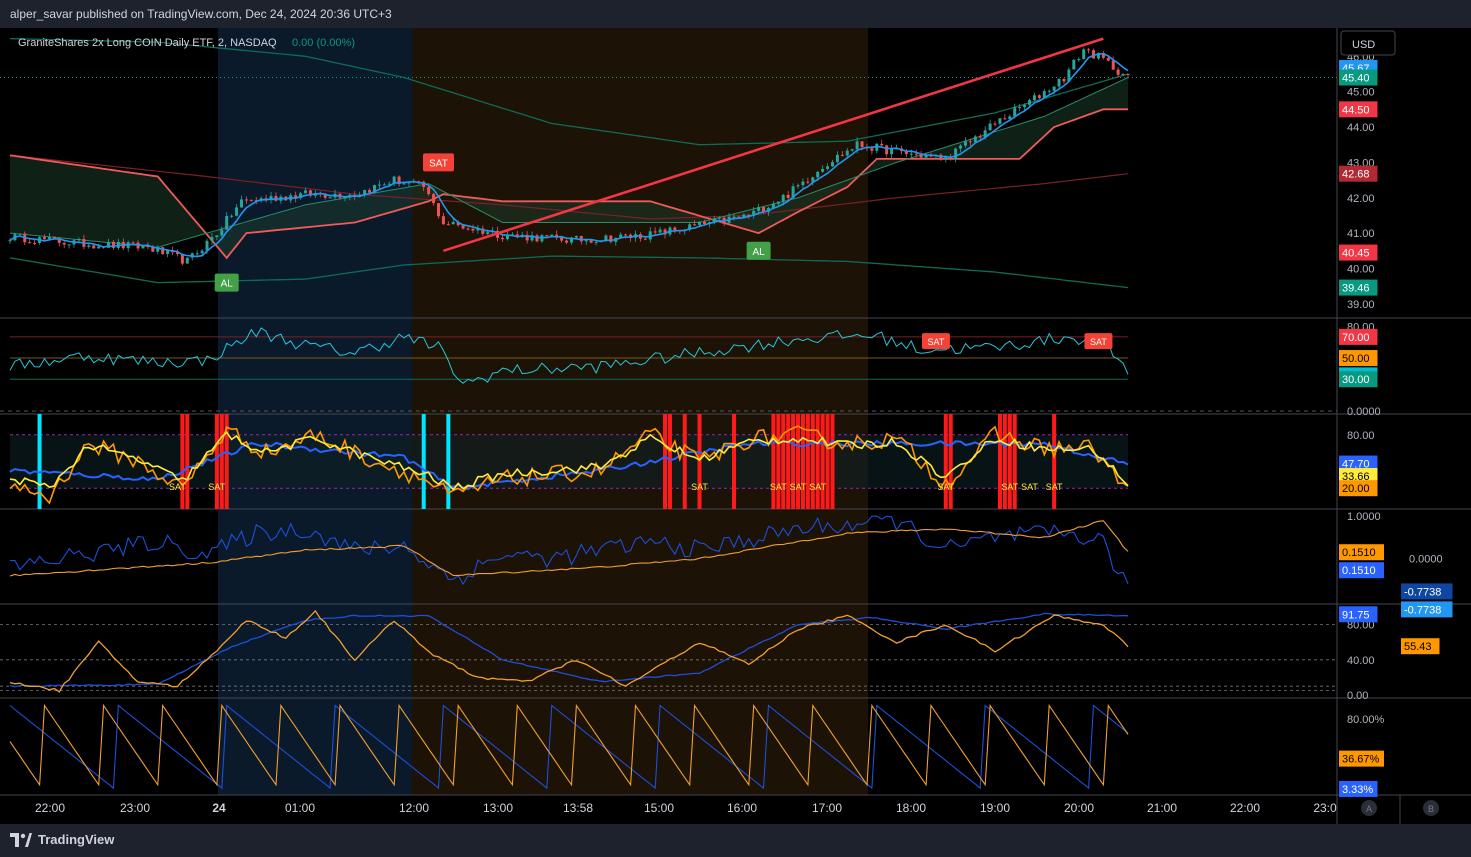  What do you see at coordinates (569, 650) in the screenshot?
I see `adx-blue-line` at bounding box center [569, 650].